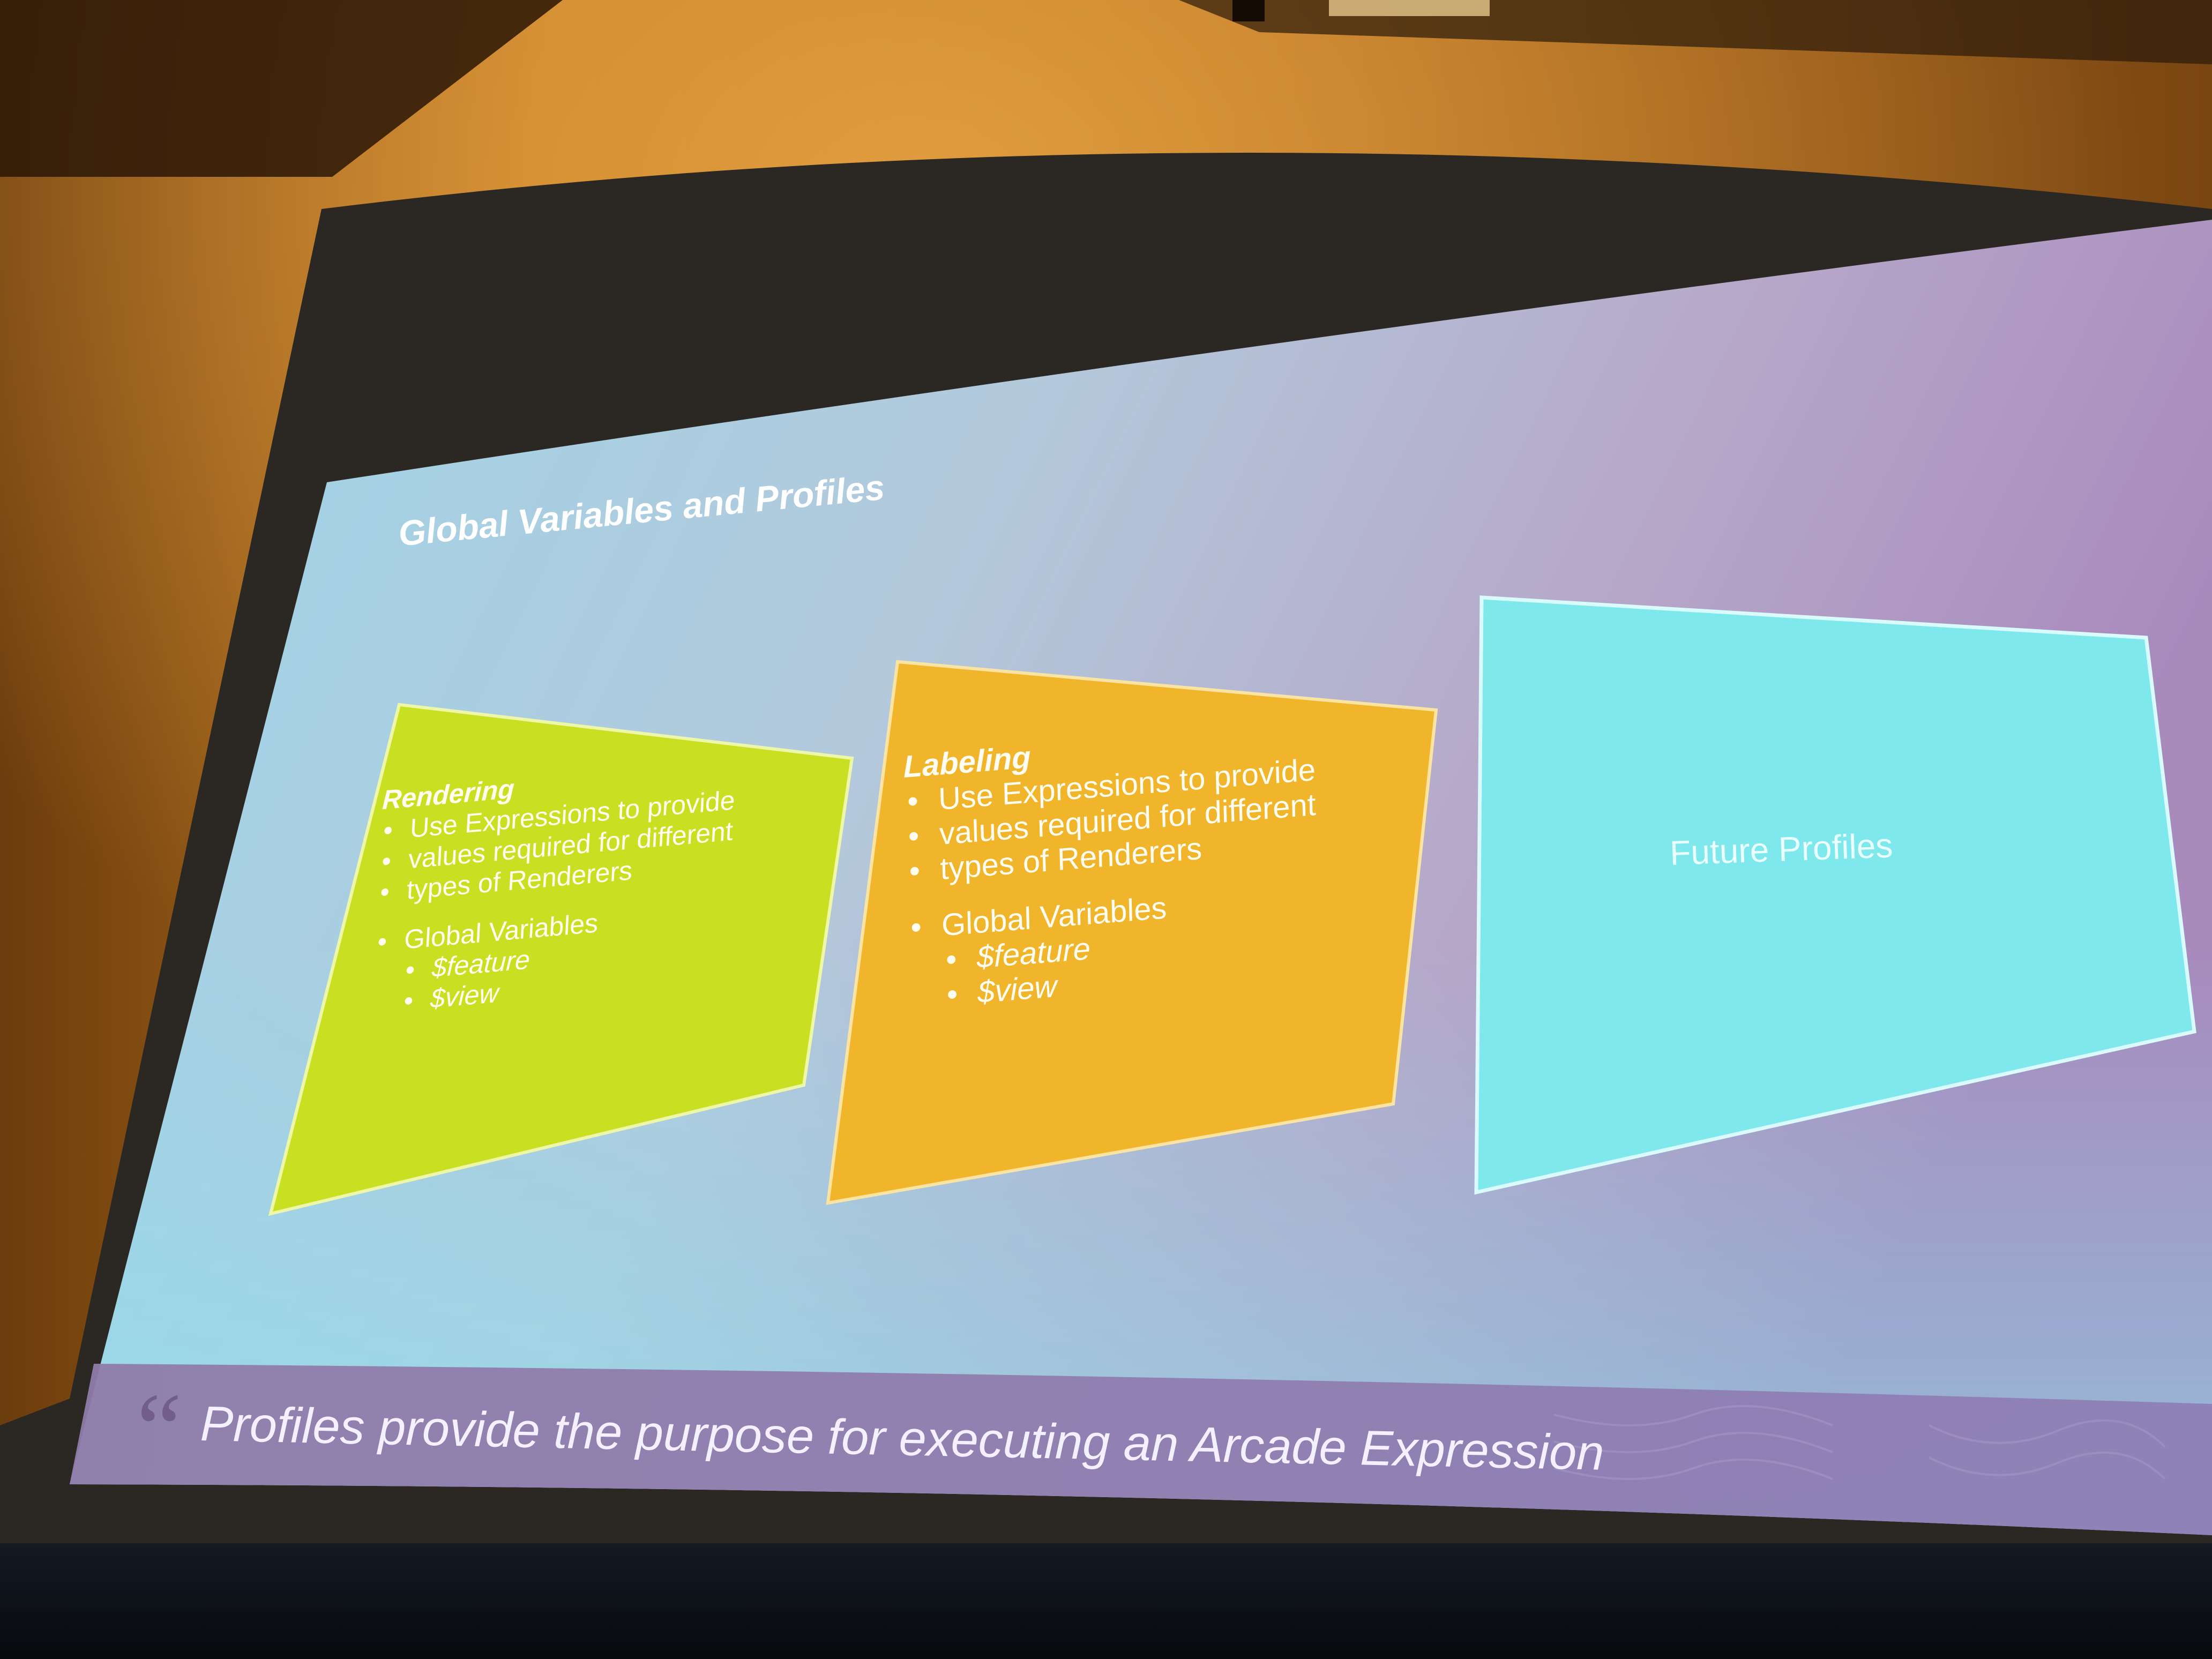  What do you see at coordinates (1781, 849) in the screenshot?
I see `future-profiles-label: Future Profiles` at bounding box center [1781, 849].